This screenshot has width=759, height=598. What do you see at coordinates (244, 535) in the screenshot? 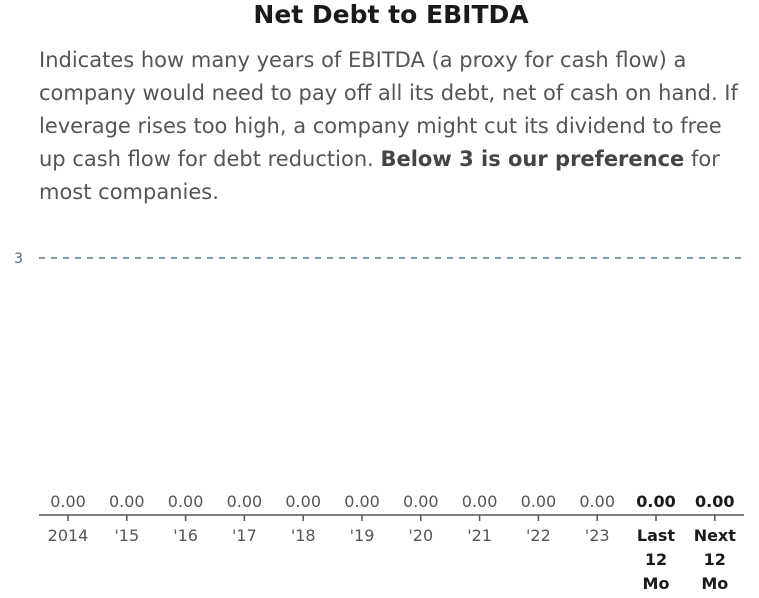
I see `x-tick-label: '17` at bounding box center [244, 535].